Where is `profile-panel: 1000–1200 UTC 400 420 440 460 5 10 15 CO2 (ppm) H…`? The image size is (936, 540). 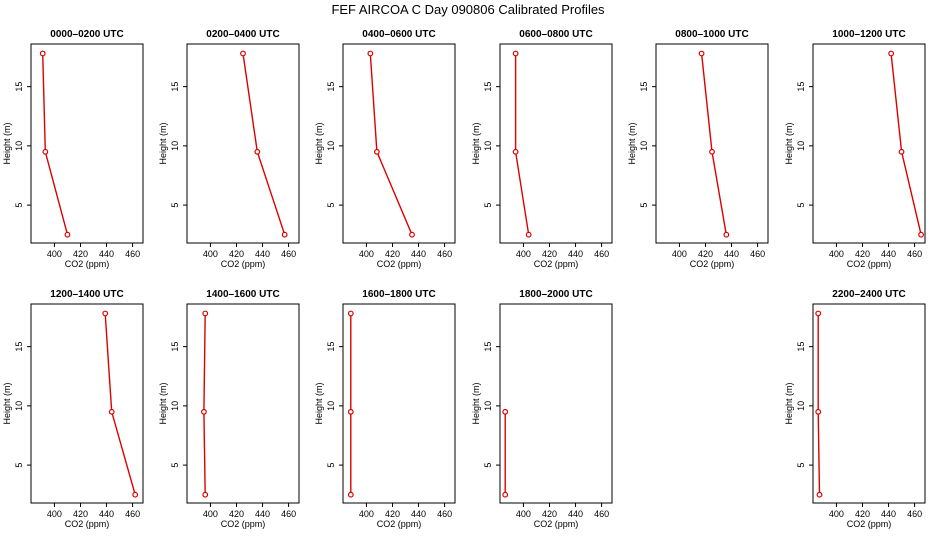
profile-panel: 1000–1200 UTC 400 420 440 460 5 10 15 CO2 (ppm) H… is located at coordinates (855, 149).